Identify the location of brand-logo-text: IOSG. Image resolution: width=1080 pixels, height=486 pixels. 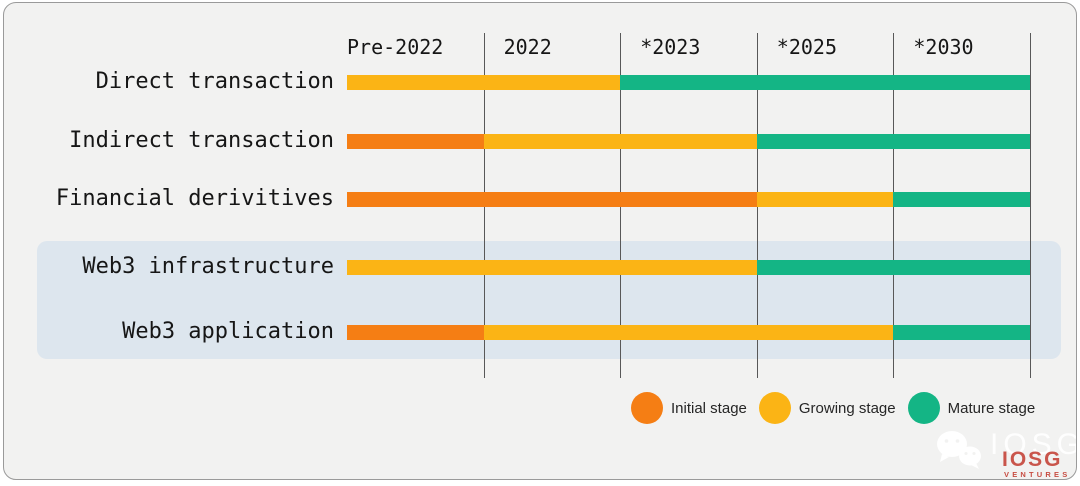
(1032, 459).